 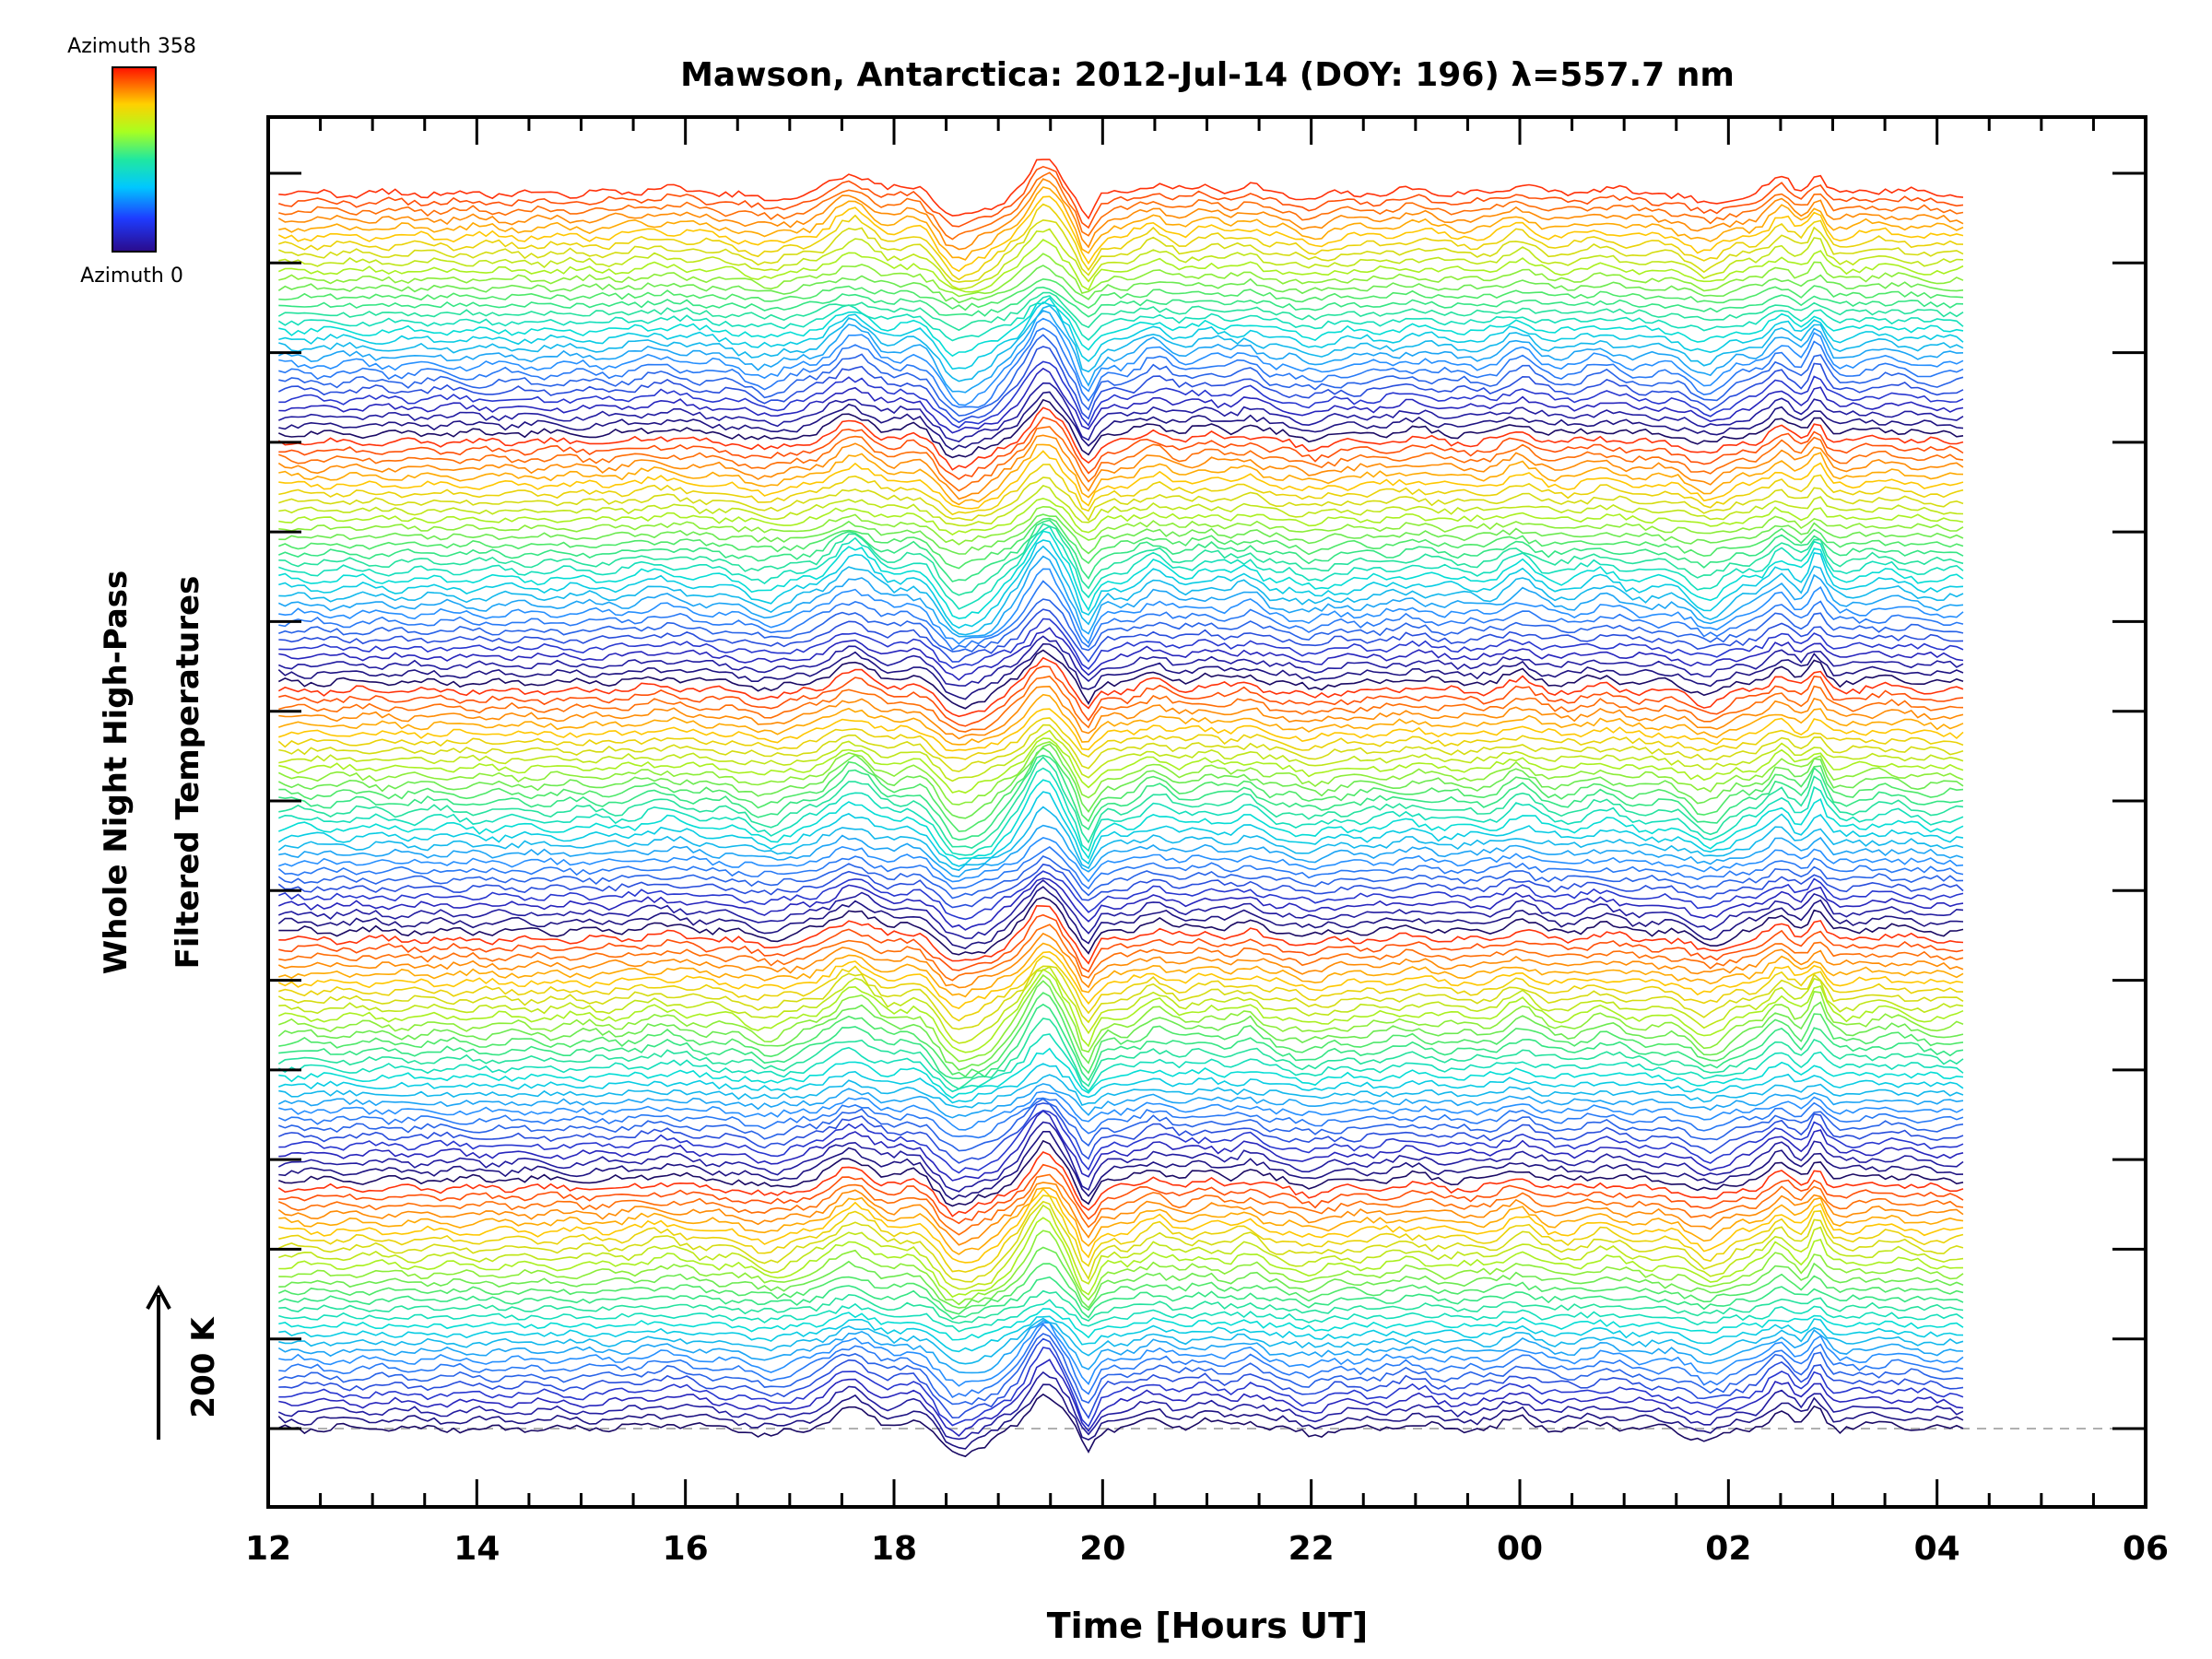 What do you see at coordinates (476, 1549) in the screenshot?
I see `x-tick-label: 14` at bounding box center [476, 1549].